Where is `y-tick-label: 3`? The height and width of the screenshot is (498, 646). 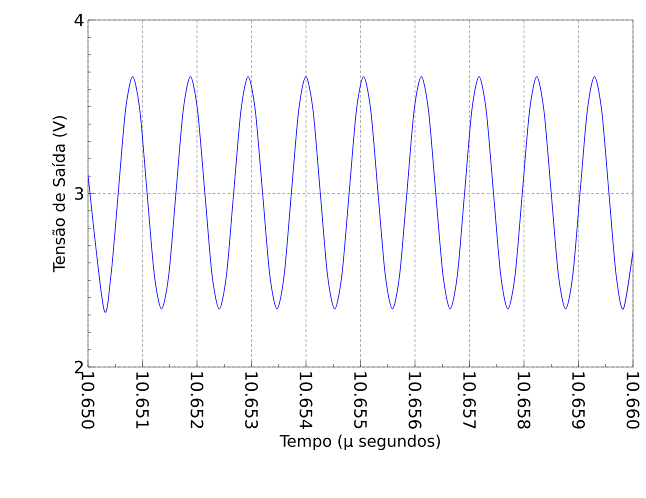
y-tick-label: 3 is located at coordinates (79, 193).